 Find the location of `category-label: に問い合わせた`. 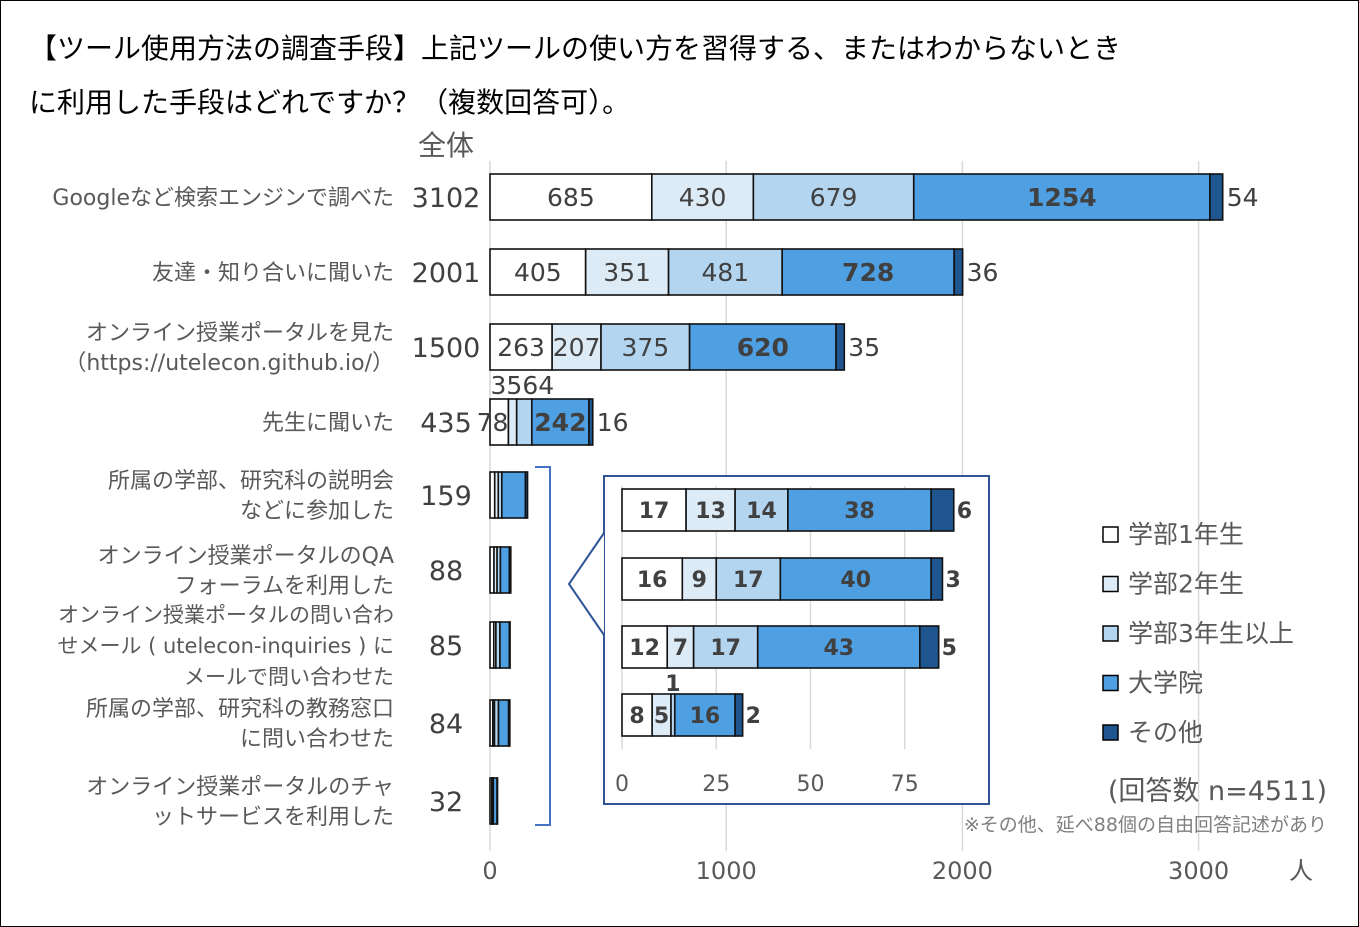

category-label: に問い合わせた is located at coordinates (317, 739).